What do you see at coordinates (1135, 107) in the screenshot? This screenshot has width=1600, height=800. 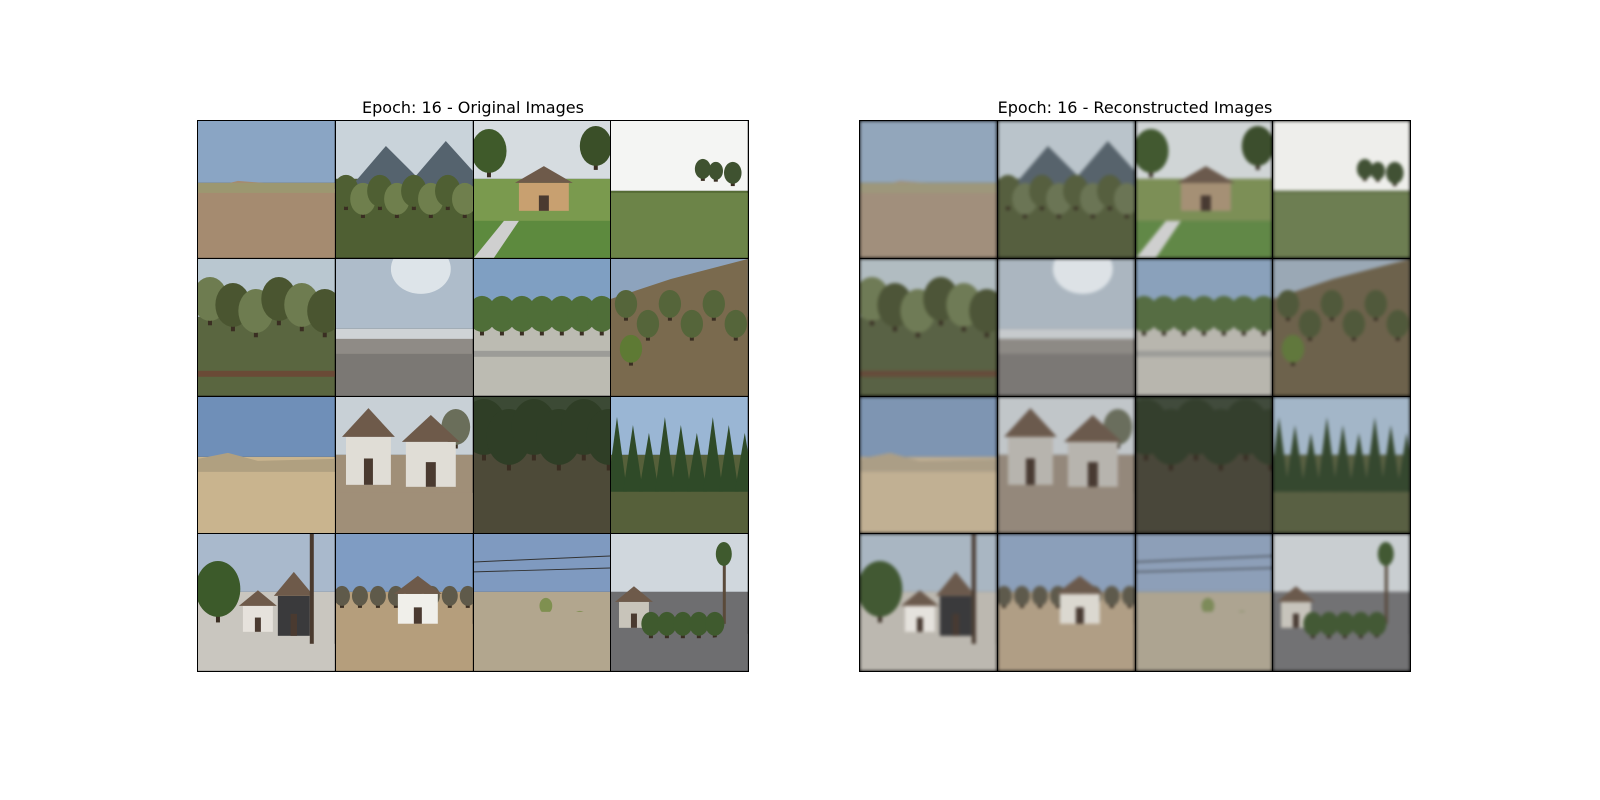 I see `reconstructed-images-title: Epoch: 16 - Reconstructed Images` at bounding box center [1135, 107].